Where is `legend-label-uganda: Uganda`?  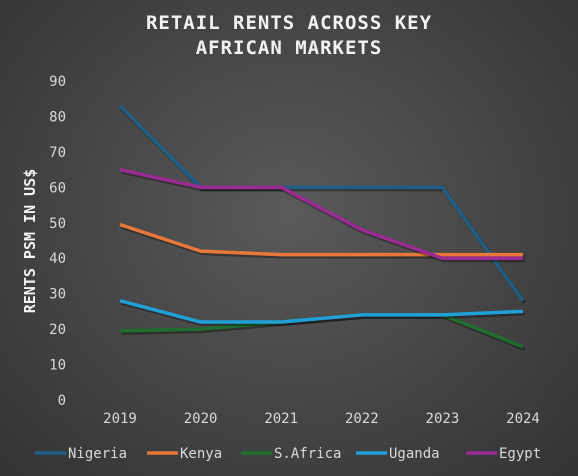 legend-label-uganda: Uganda is located at coordinates (414, 454).